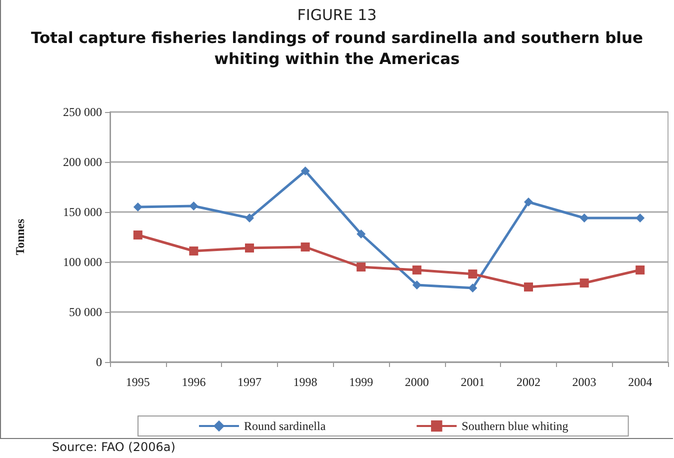  I want to click on y-axis-title: Tonnes, so click(20, 237).